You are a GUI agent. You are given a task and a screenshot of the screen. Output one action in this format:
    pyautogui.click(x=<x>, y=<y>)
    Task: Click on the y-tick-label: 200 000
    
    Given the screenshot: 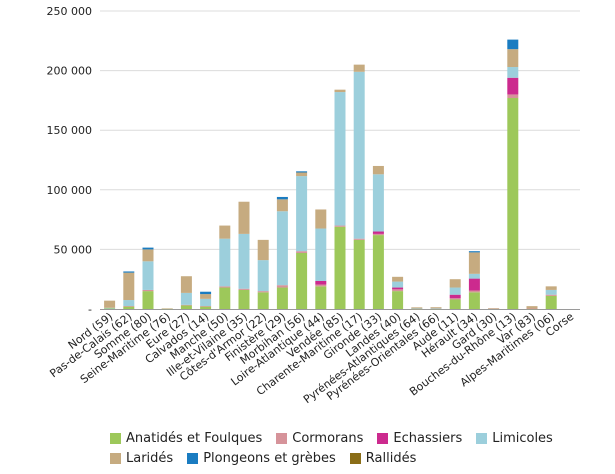 What is the action you would take?
    pyautogui.click(x=70, y=71)
    